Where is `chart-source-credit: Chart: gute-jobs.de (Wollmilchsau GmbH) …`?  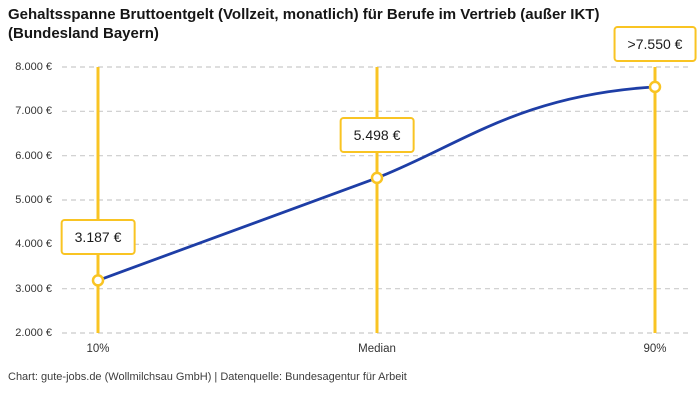 chart-source-credit: Chart: gute-jobs.de (Wollmilchsau GmbH) … is located at coordinates (207, 377).